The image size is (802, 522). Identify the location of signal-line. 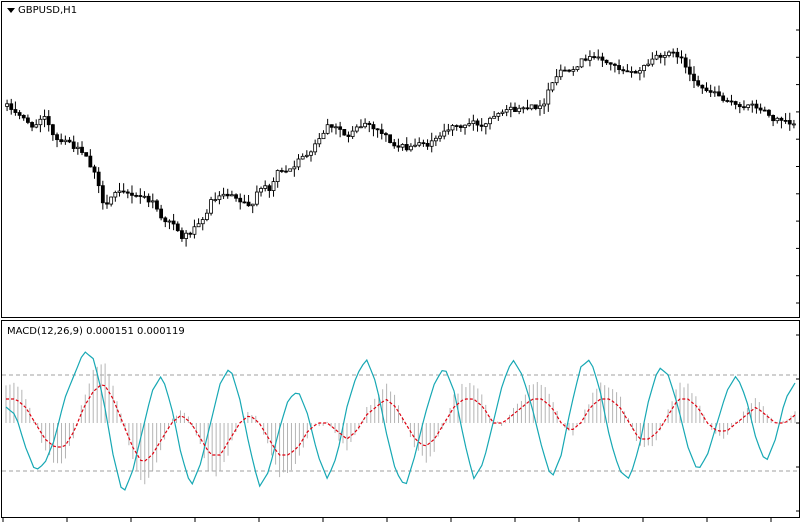
(401, 423).